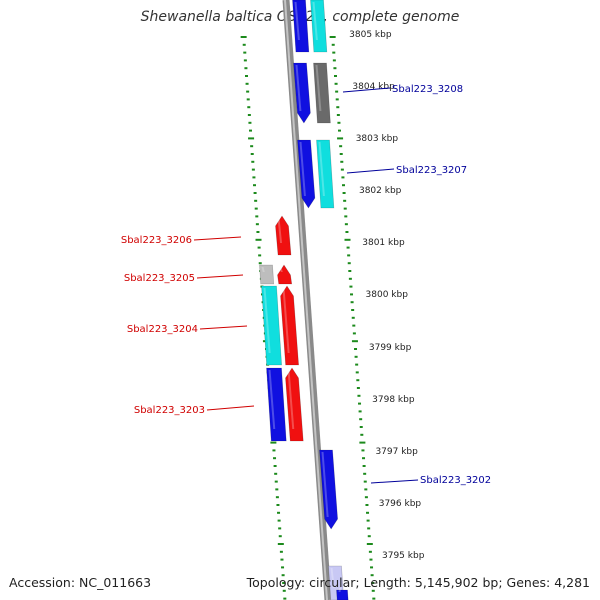 This screenshot has width=600, height=600. Describe the element at coordinates (319, 26) in the screenshot. I see `gene-top-cyan` at that location.